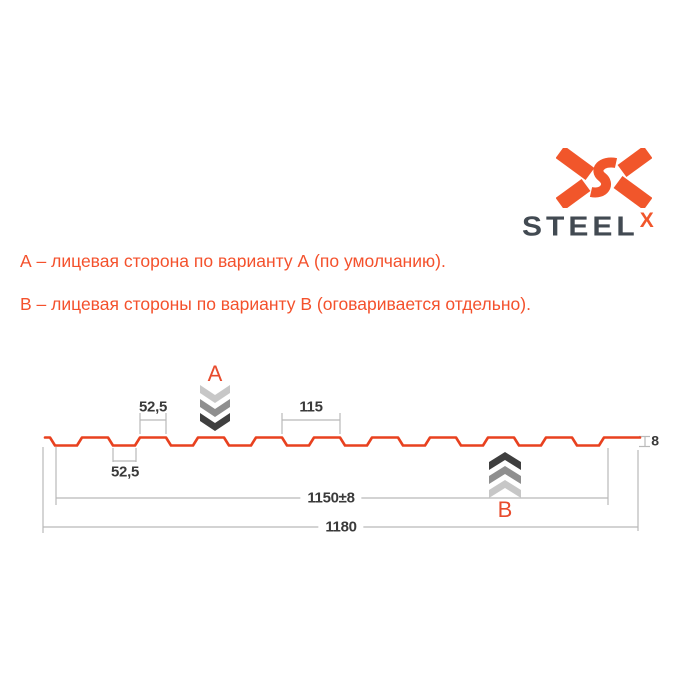 This screenshot has height=700, width=700. I want to click on brand-wordmark: STEELX, so click(588, 226).